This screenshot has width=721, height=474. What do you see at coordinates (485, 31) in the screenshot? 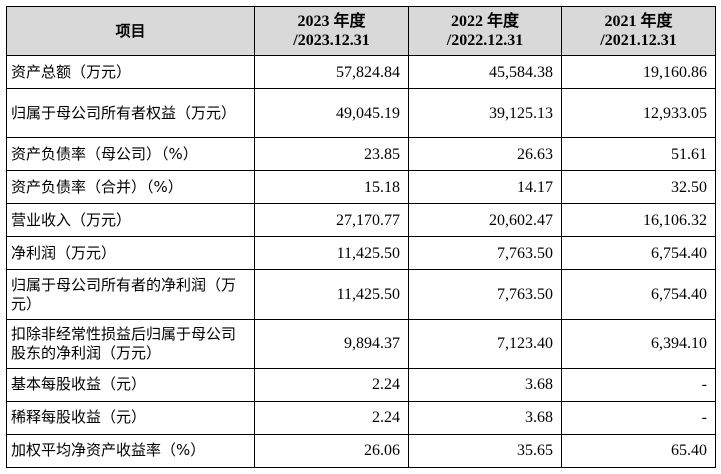
I see `header-col-2022: 2022 年度 /2022.12.31` at bounding box center [485, 31].